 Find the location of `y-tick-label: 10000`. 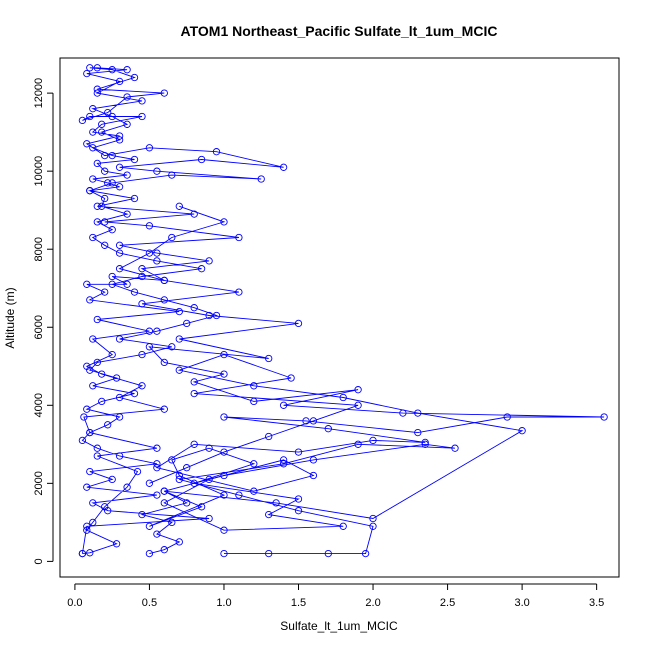

y-tick-label: 10000 is located at coordinates (39, 171).